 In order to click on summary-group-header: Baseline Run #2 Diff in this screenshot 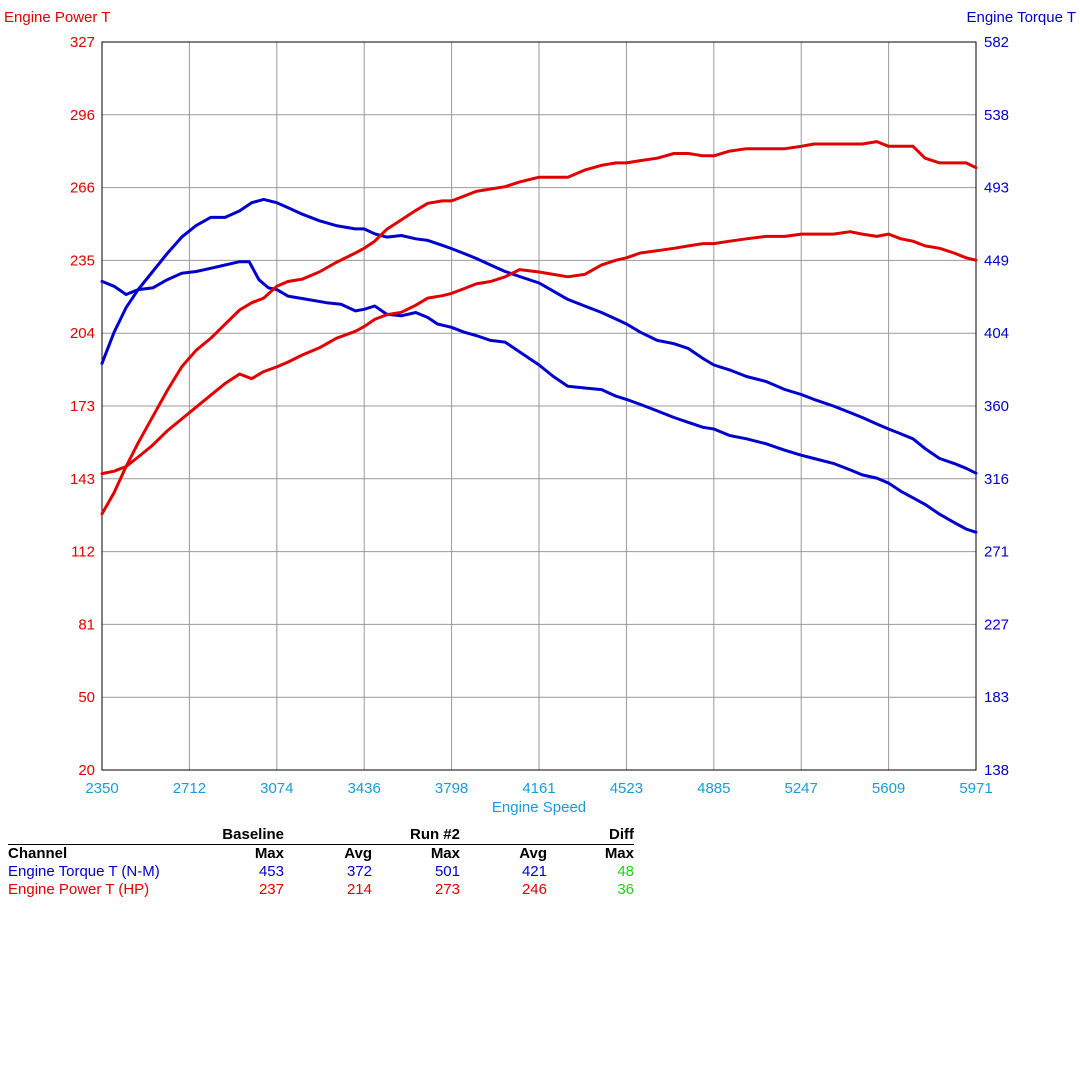, I will do `click(321, 835)`.